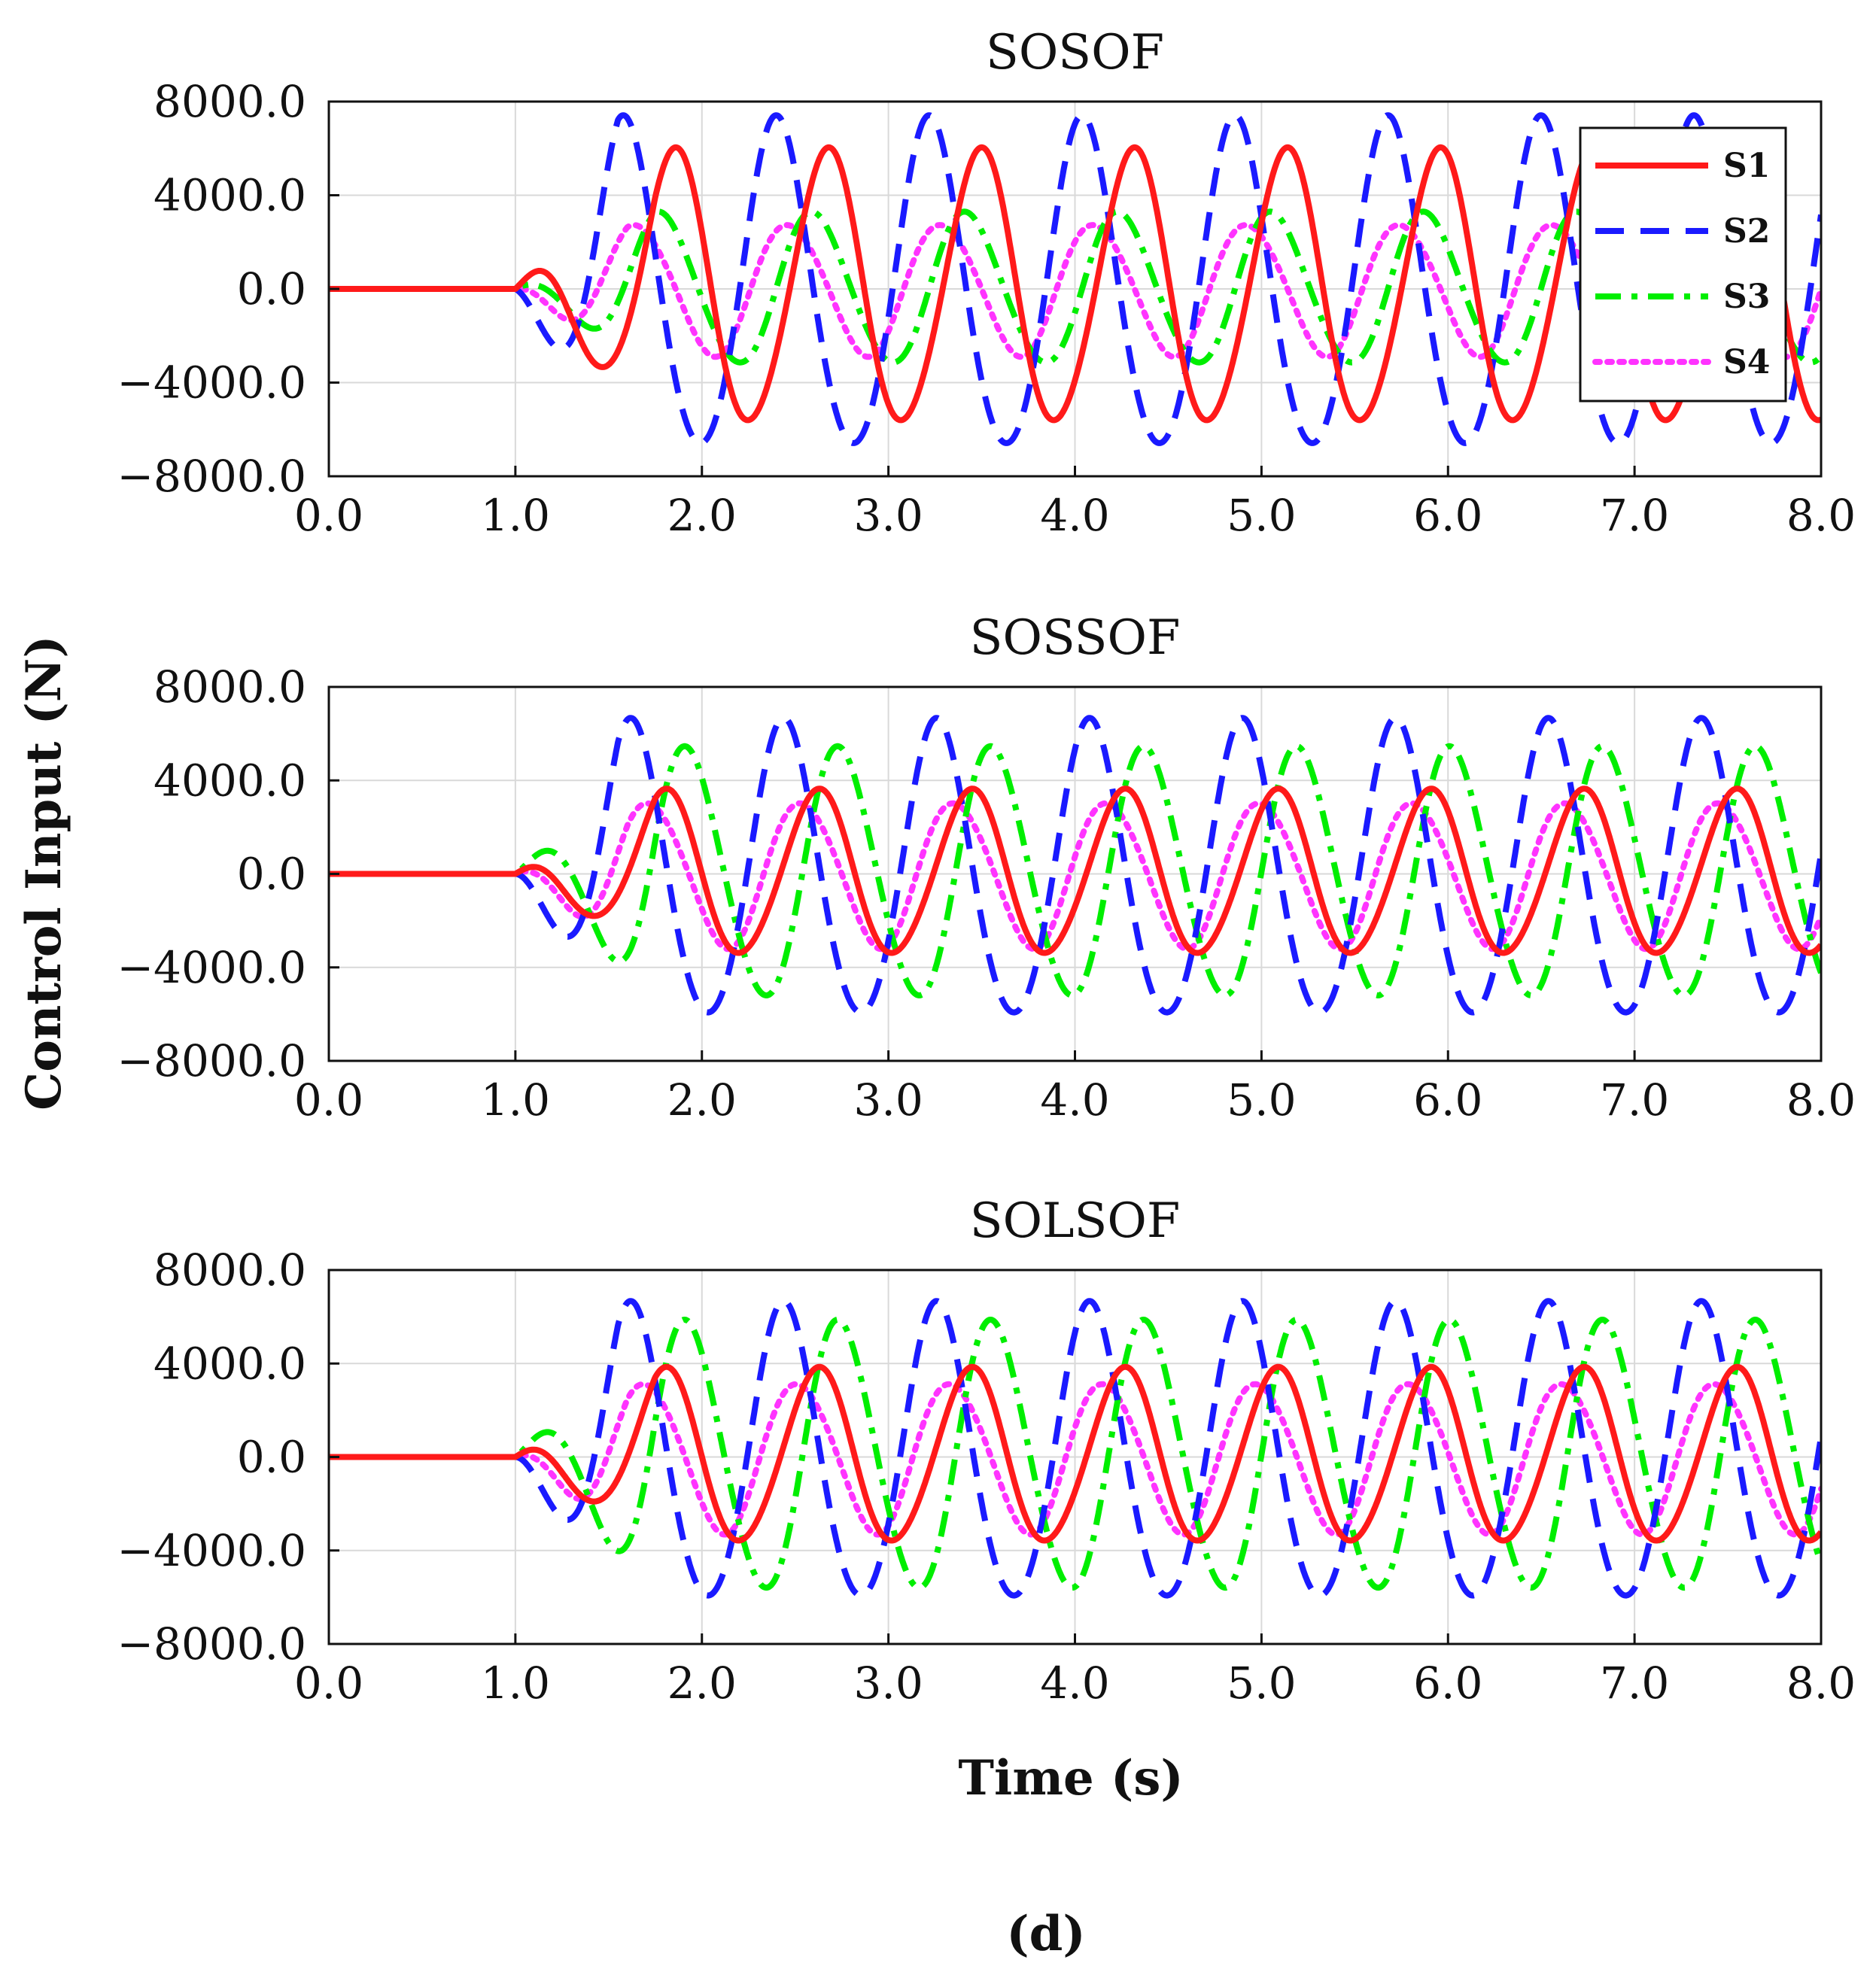  I want to click on y-axis-label: Control Input (N), so click(44, 873).